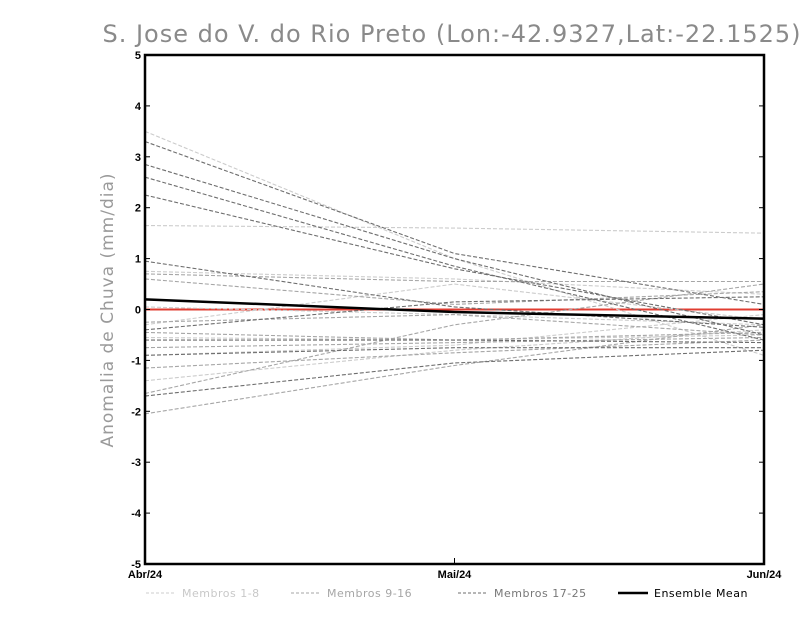 This screenshot has height=618, width=800. I want to click on member-line-m11, so click(454, 342).